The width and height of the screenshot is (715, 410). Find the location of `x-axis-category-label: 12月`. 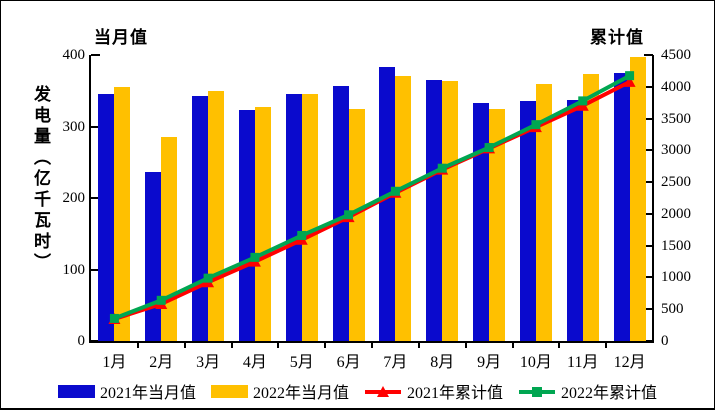

x-axis-category-label: 12月 is located at coordinates (629, 362).